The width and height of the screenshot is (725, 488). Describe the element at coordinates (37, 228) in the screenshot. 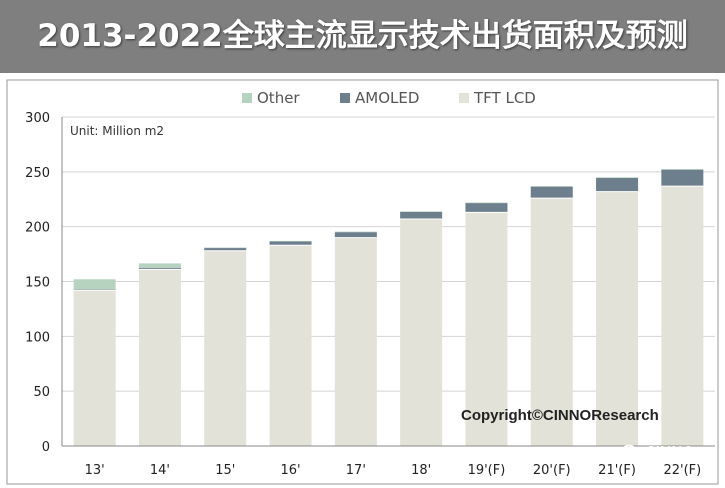

I see `y-tick-label: 200` at that location.